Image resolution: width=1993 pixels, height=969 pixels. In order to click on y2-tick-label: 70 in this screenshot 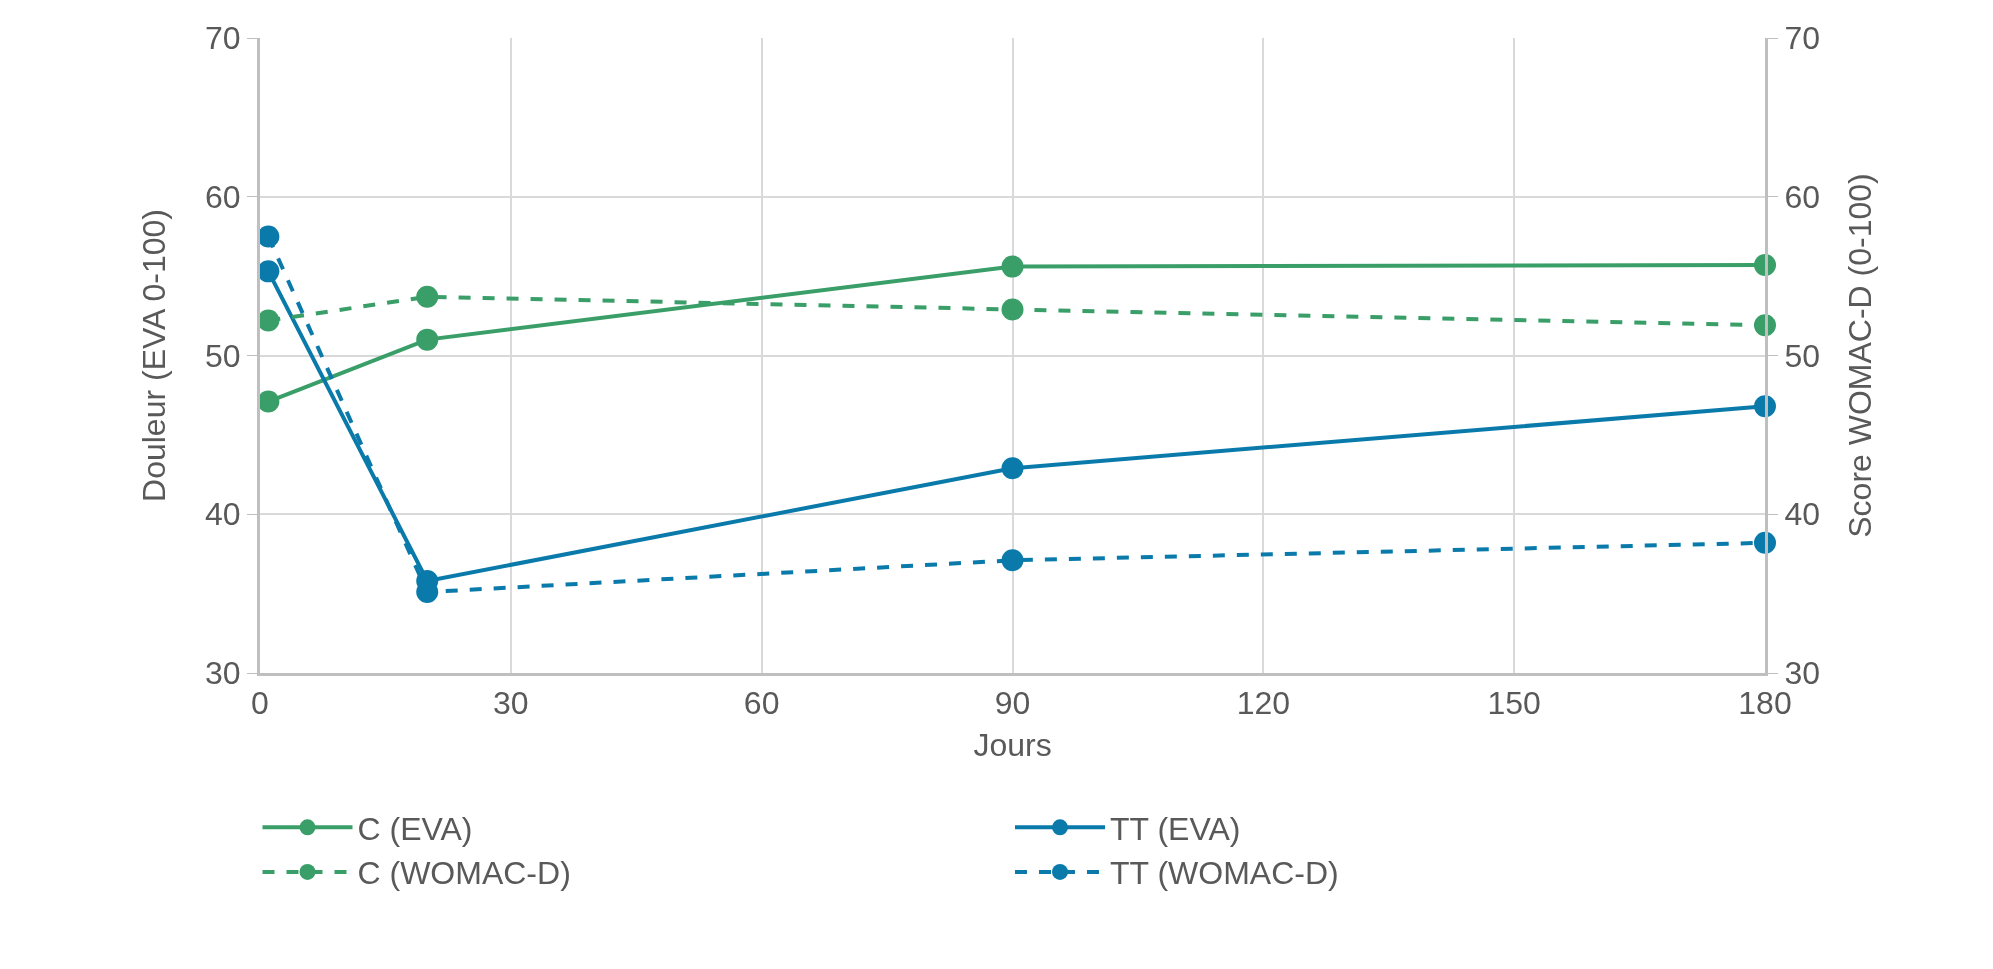, I will do `click(1802, 38)`.